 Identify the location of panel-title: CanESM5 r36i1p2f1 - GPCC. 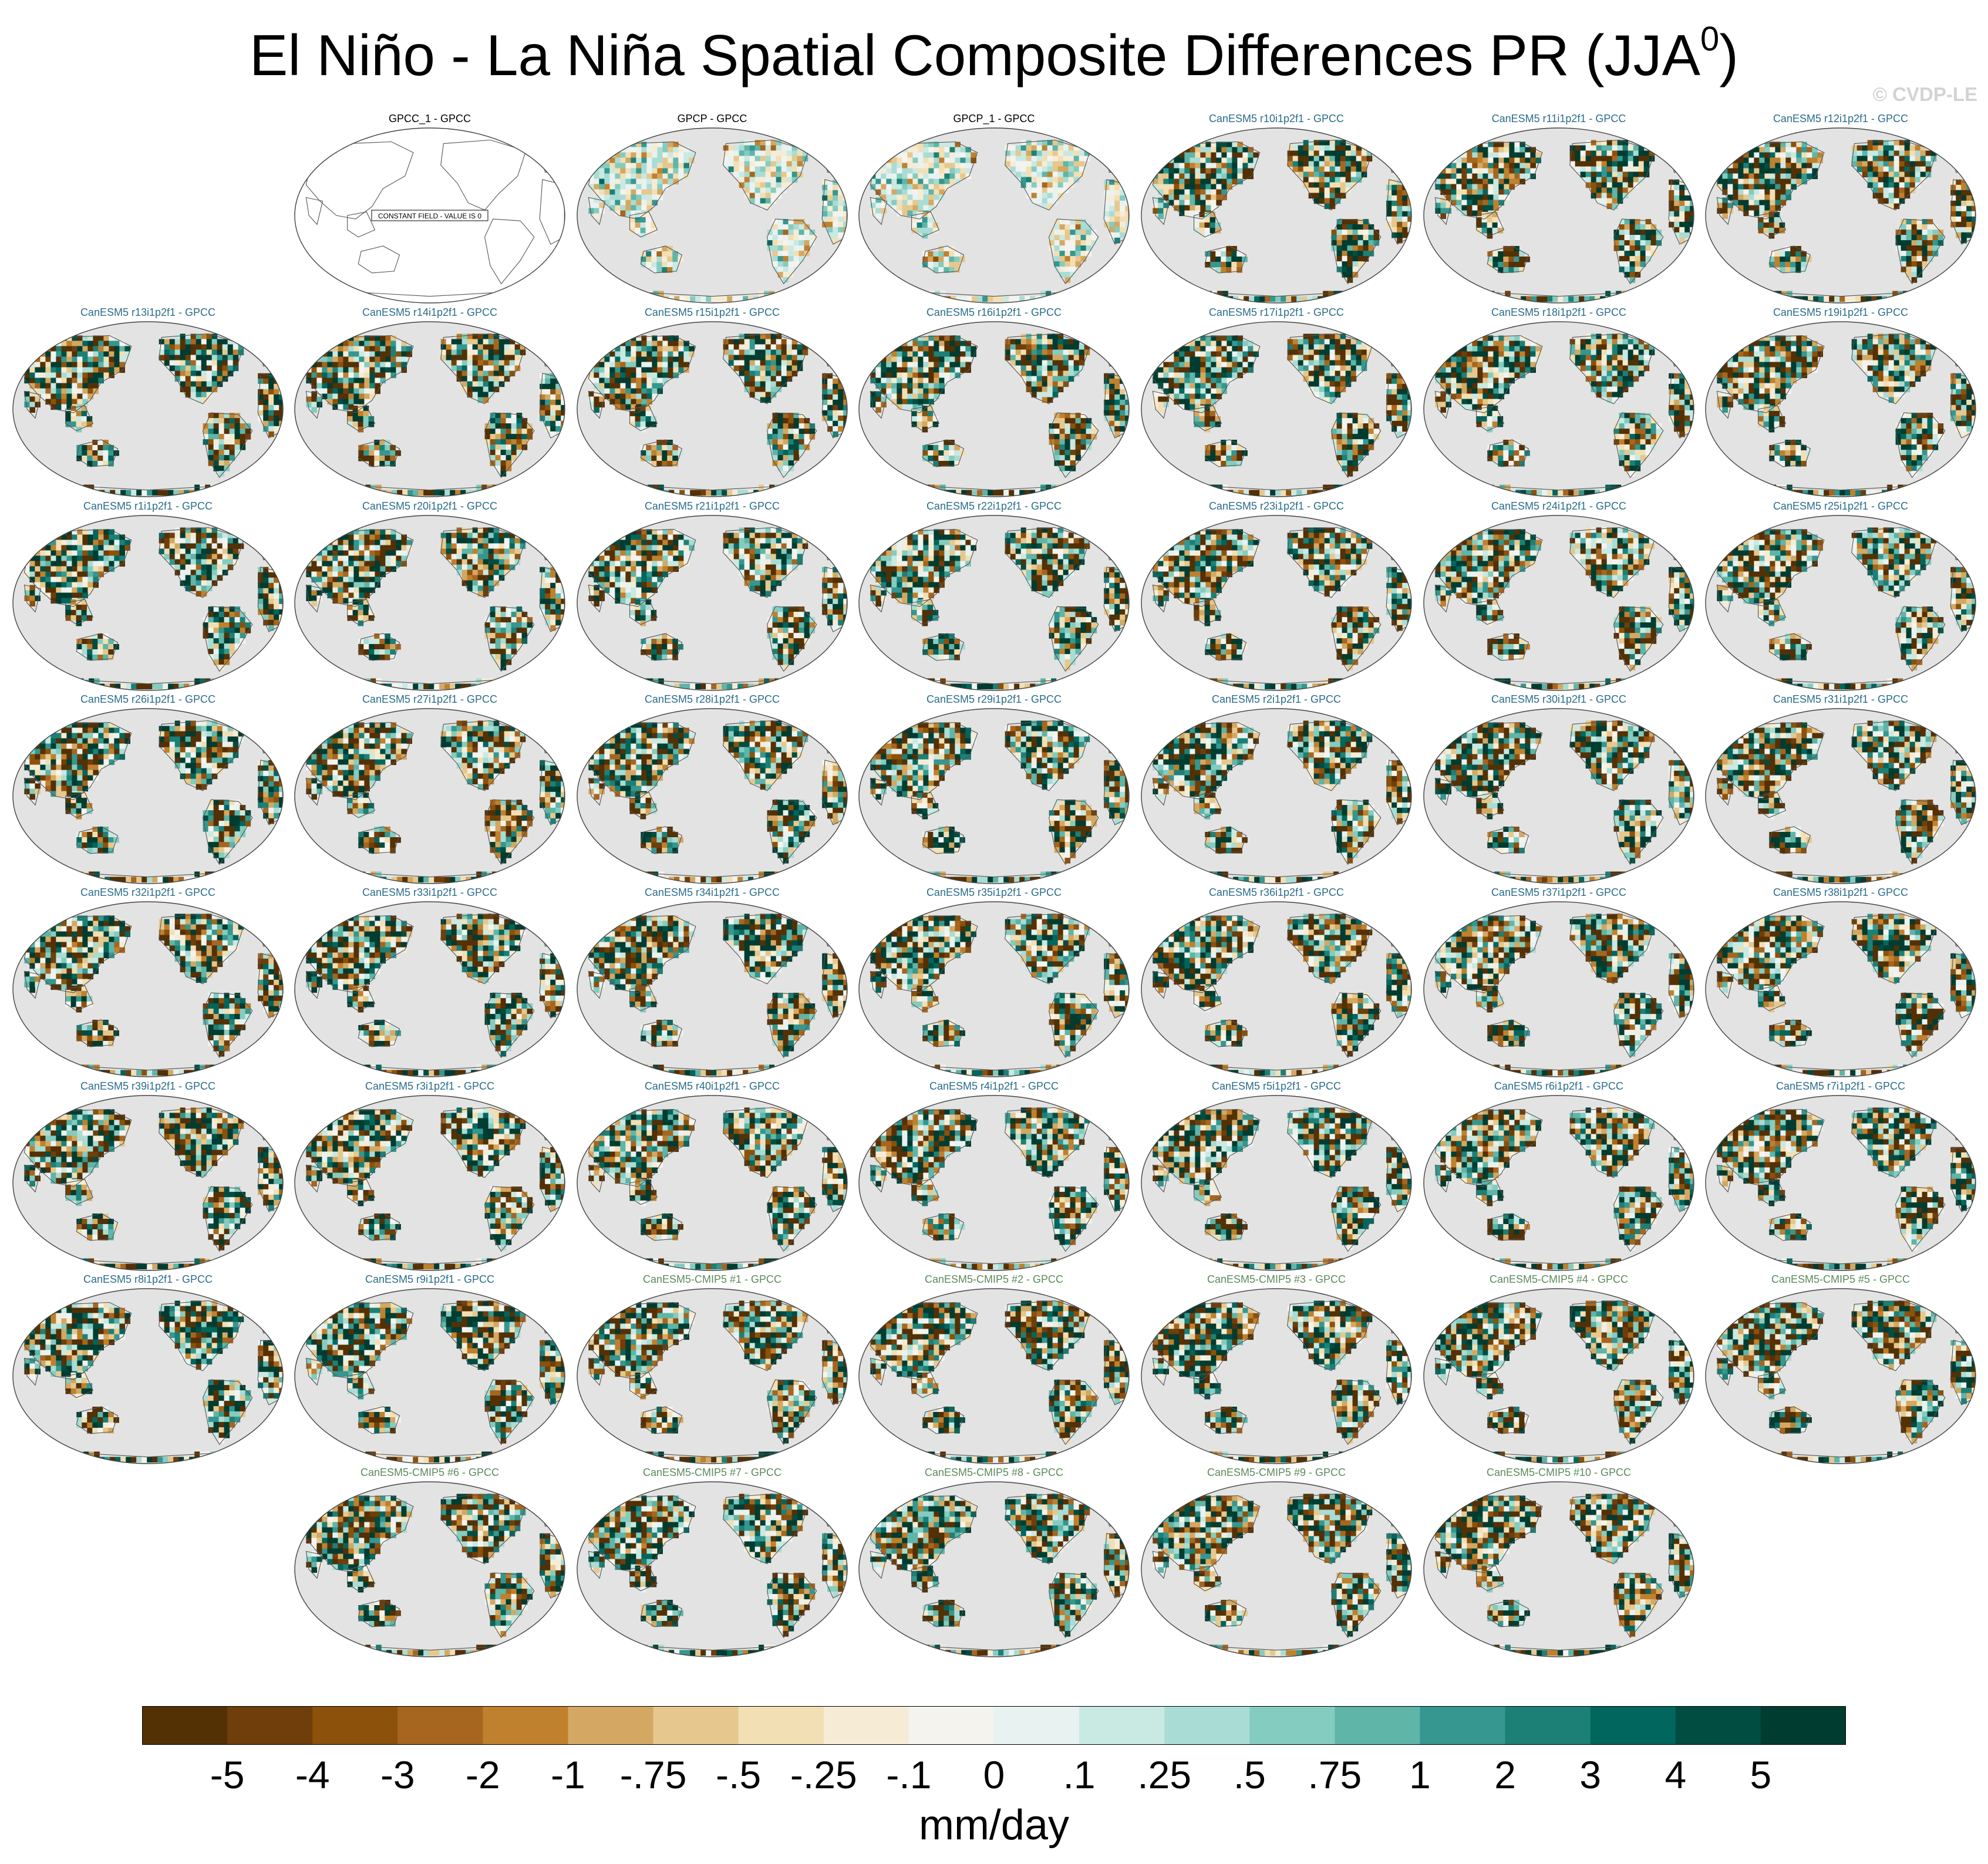
(1277, 893).